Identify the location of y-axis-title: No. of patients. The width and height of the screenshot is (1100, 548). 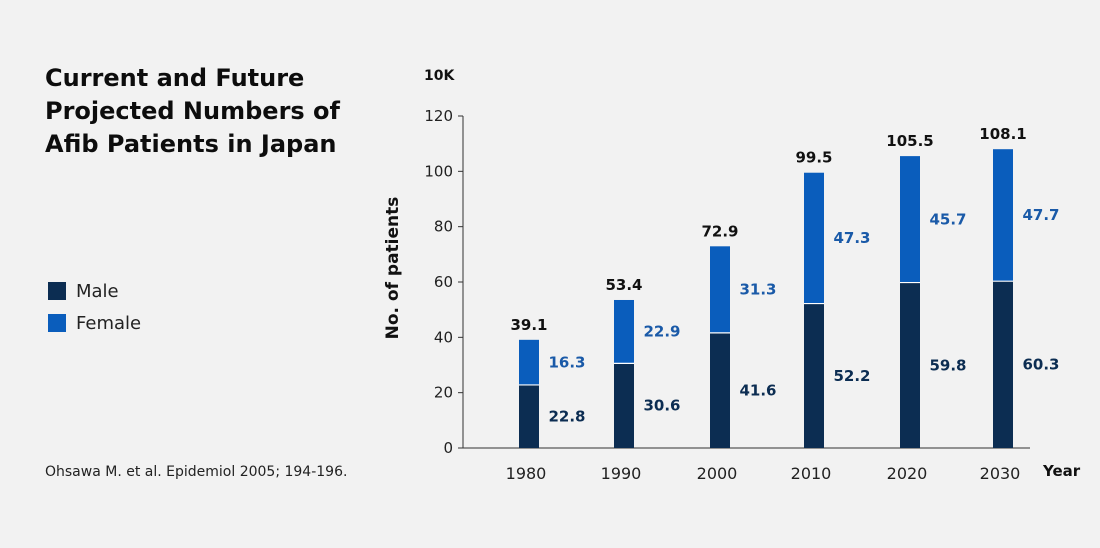
(393, 268).